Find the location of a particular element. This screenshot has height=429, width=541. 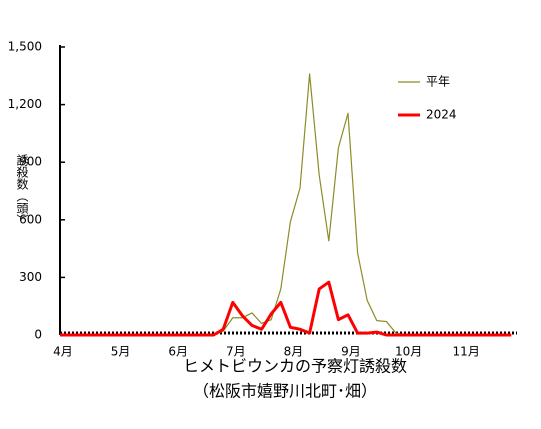

series-line is located at coordinates (286, 308).